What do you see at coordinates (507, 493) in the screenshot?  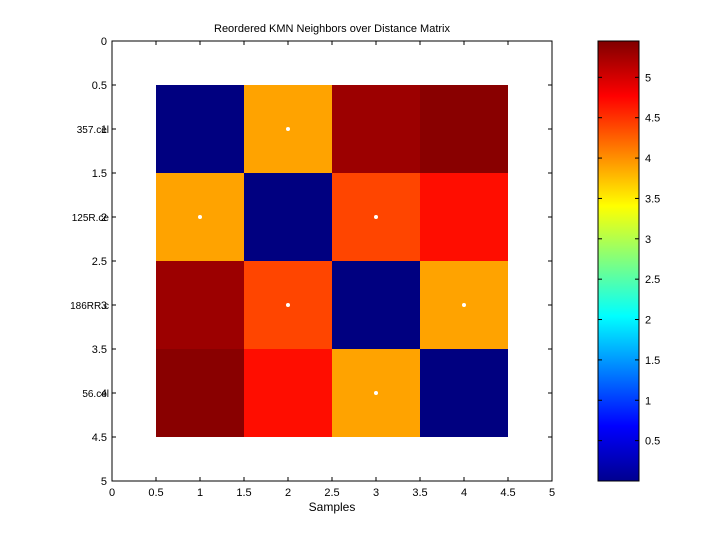 I see `x-tick-label: 4.5` at bounding box center [507, 493].